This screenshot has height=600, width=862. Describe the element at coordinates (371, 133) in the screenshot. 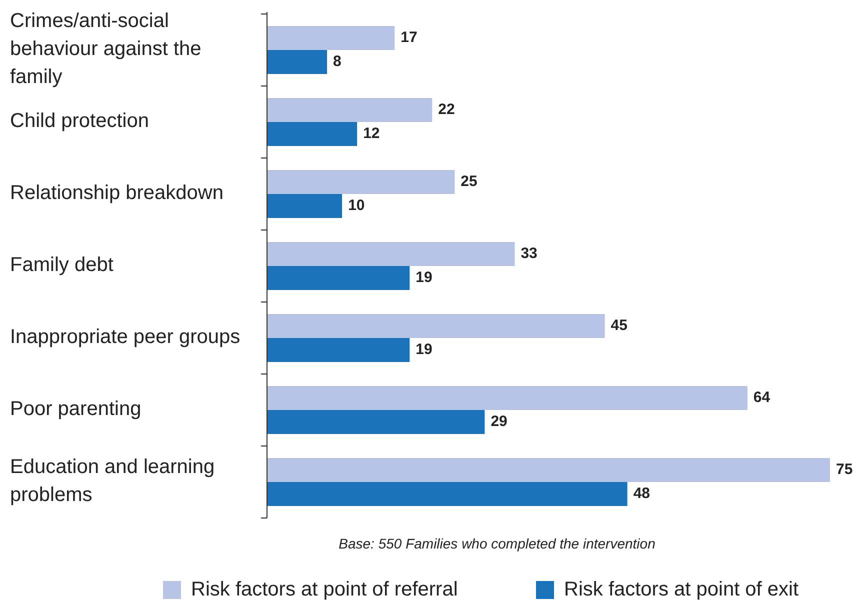

I see `data-label: 12` at that location.